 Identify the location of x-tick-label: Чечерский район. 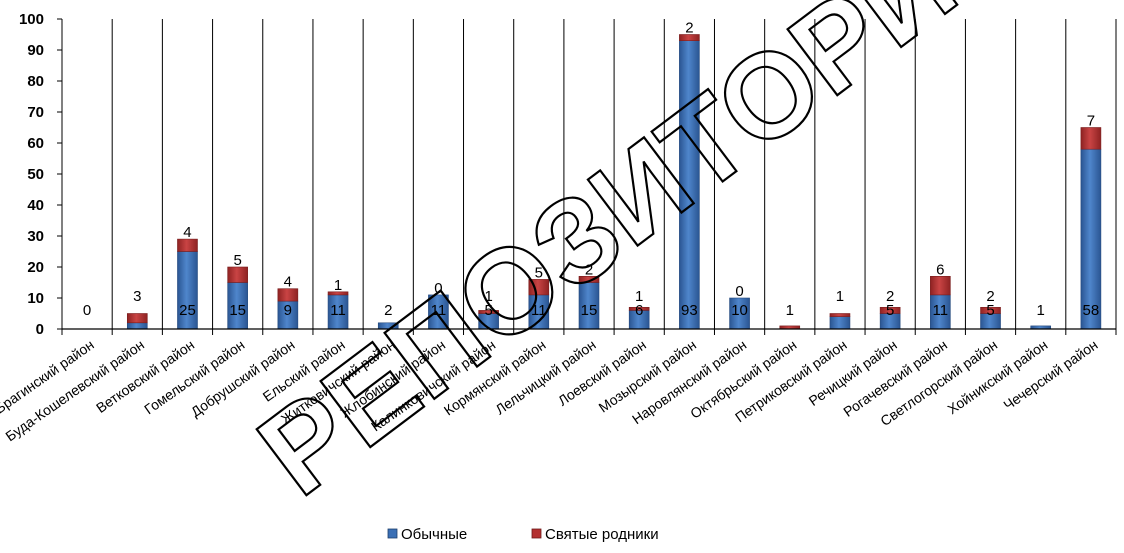
(1050, 374).